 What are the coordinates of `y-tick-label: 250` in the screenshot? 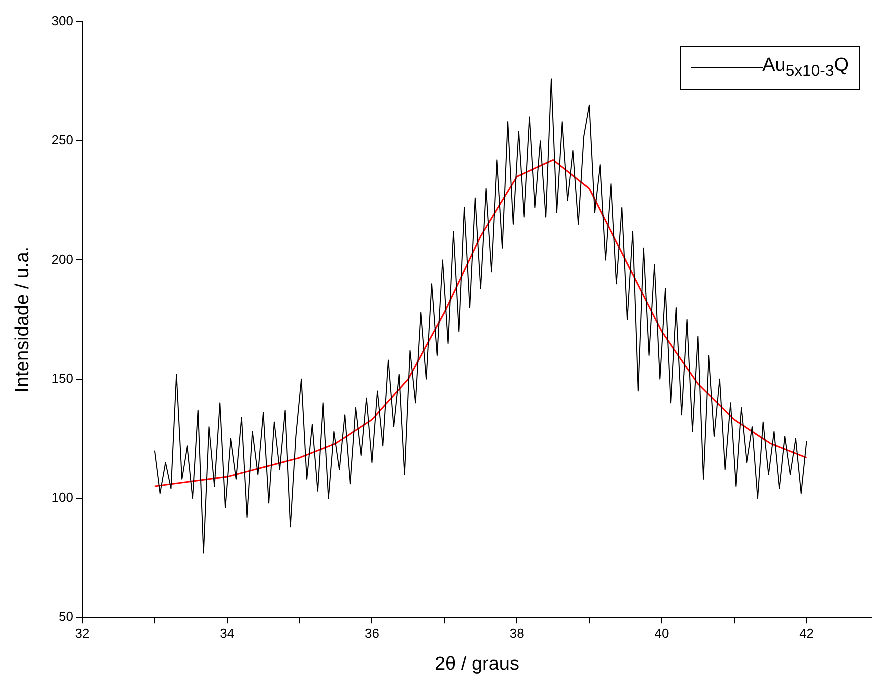 It's located at (63, 140).